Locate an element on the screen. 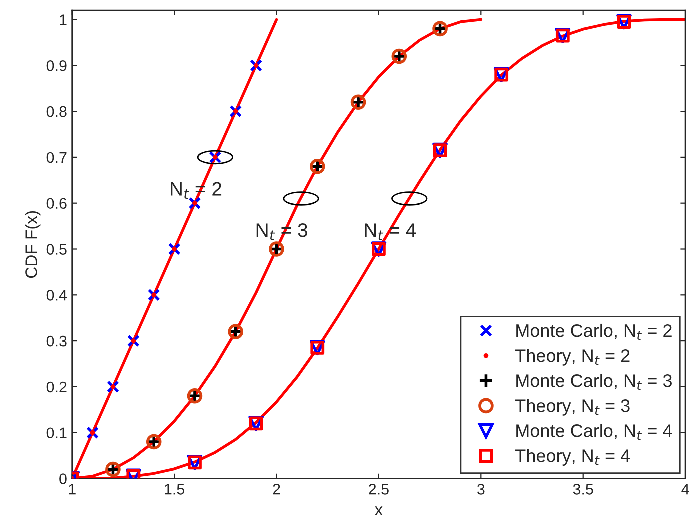 The image size is (689, 529). x-tick-label: 3.5 is located at coordinates (583, 489).